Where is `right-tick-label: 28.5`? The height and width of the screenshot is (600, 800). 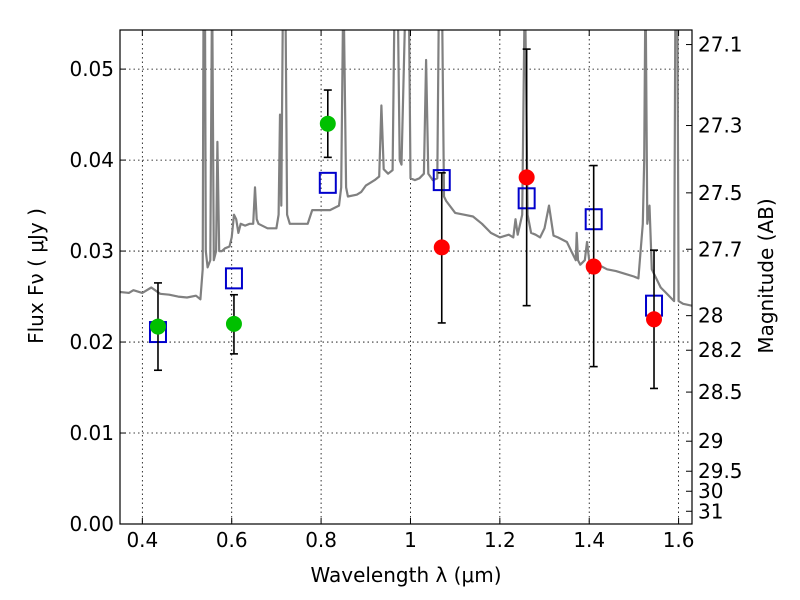 right-tick-label: 28.5 is located at coordinates (720, 392).